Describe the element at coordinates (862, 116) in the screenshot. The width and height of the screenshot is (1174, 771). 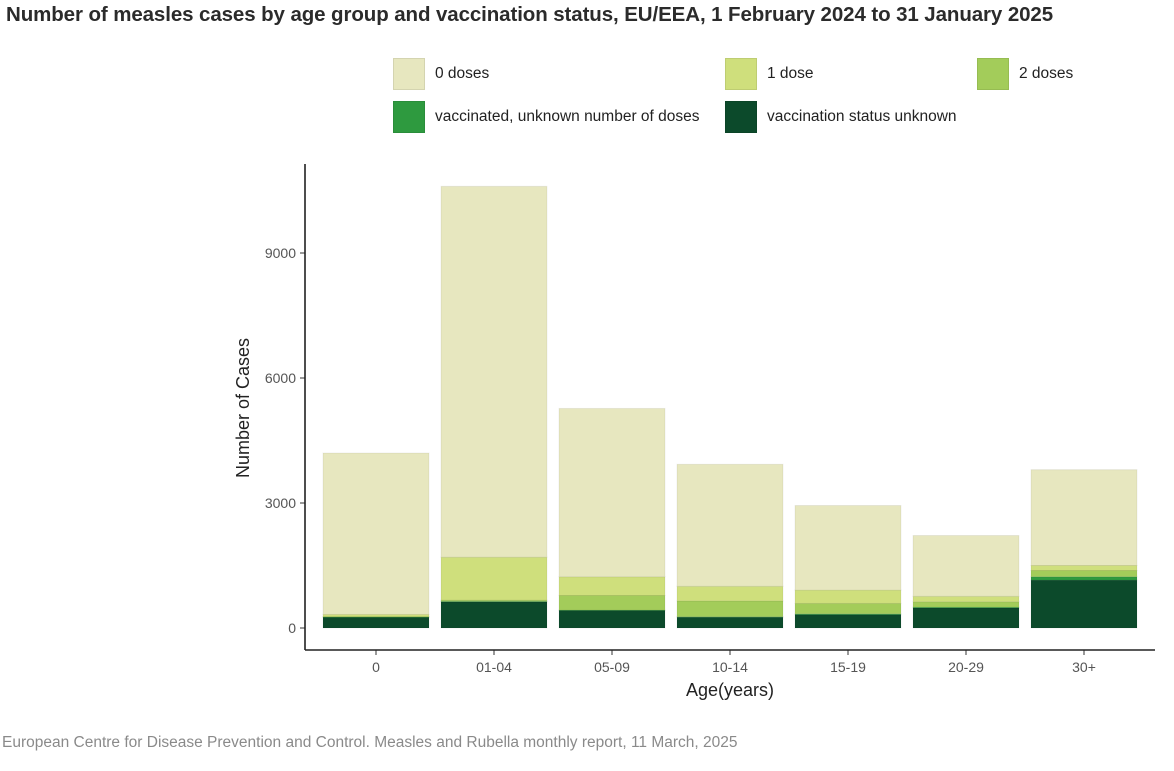
I see `legend-label: vaccination status unknown` at that location.